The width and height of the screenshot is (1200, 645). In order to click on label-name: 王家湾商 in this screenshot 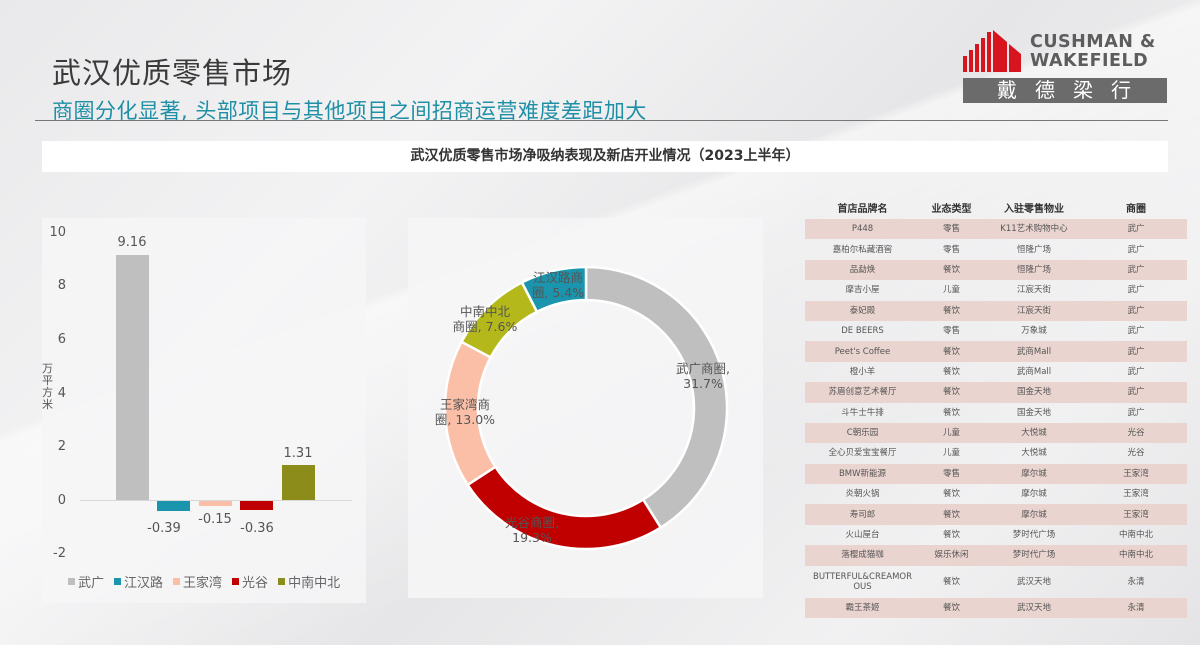, I will do `click(464, 404)`.